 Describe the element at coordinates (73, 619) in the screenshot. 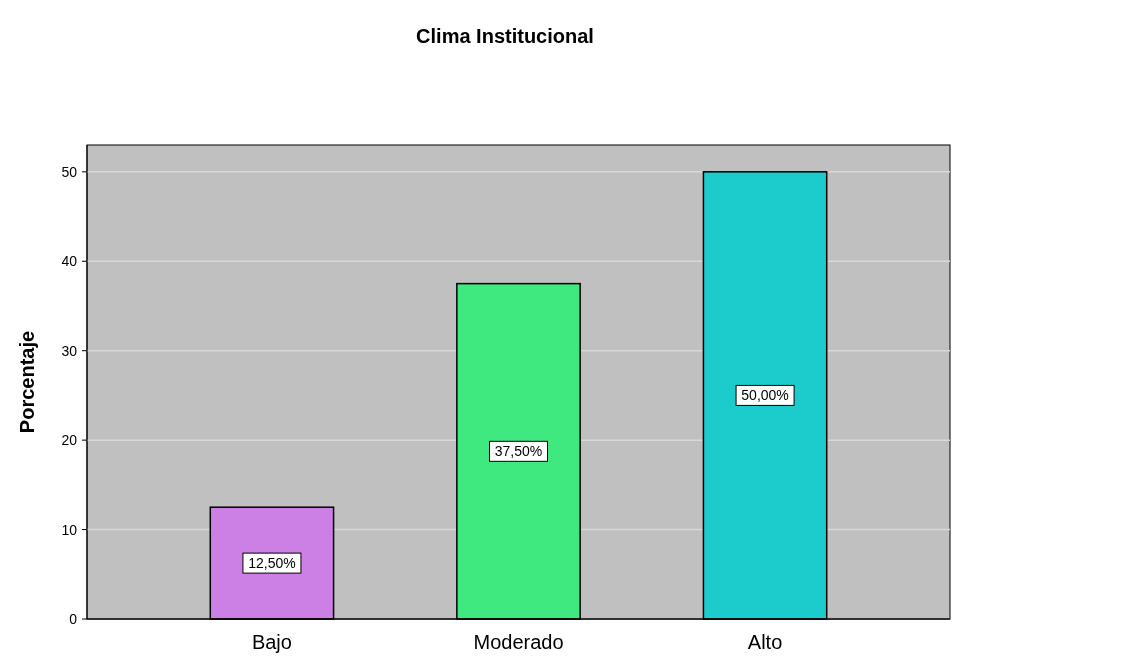

I see `y-tick-label: 0` at that location.